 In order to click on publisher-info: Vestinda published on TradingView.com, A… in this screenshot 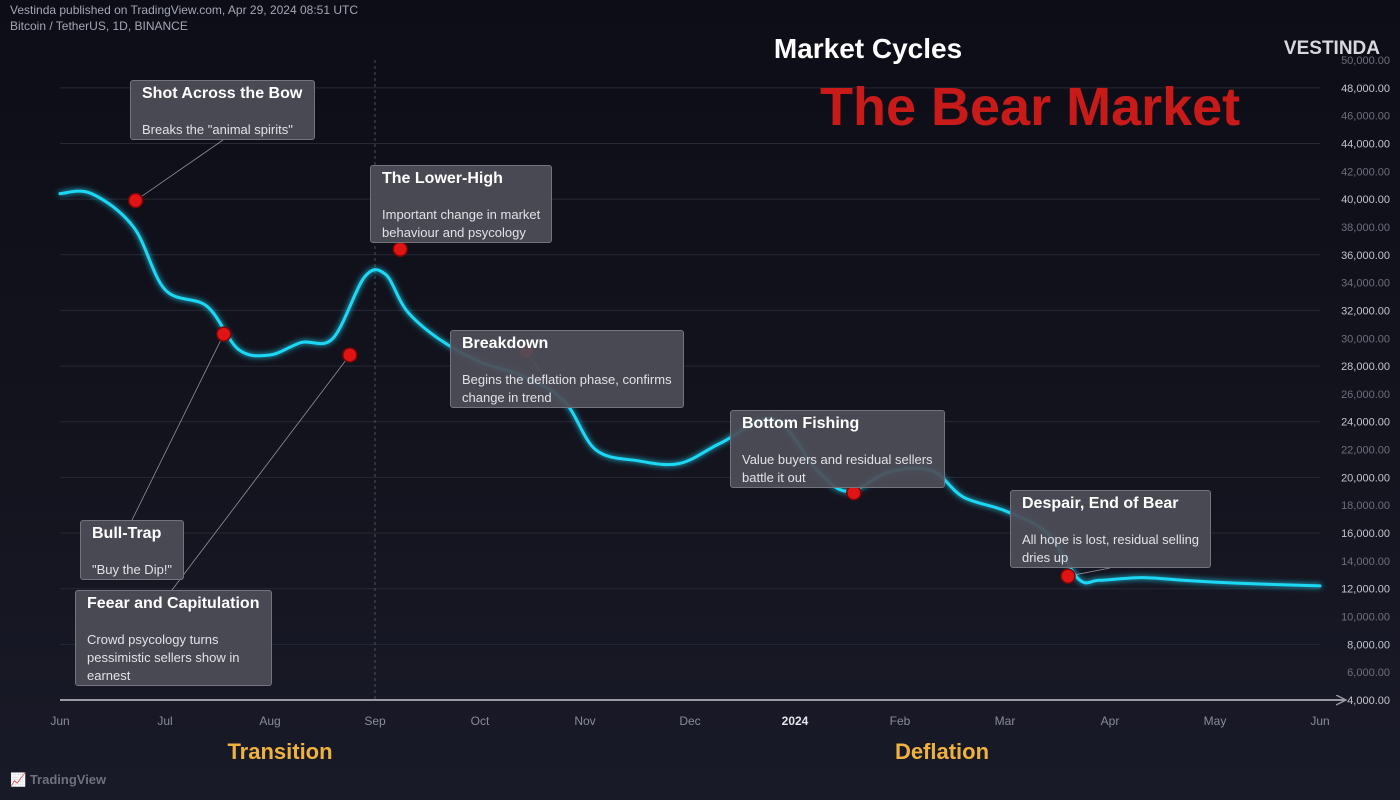, I will do `click(184, 10)`.